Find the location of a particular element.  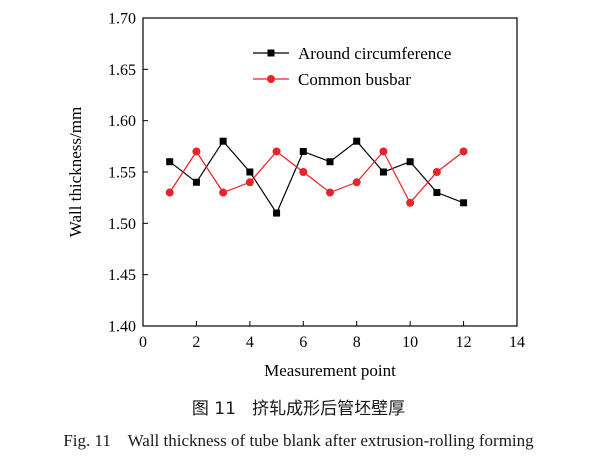

y-tick-label: 1.50 is located at coordinates (122, 224).